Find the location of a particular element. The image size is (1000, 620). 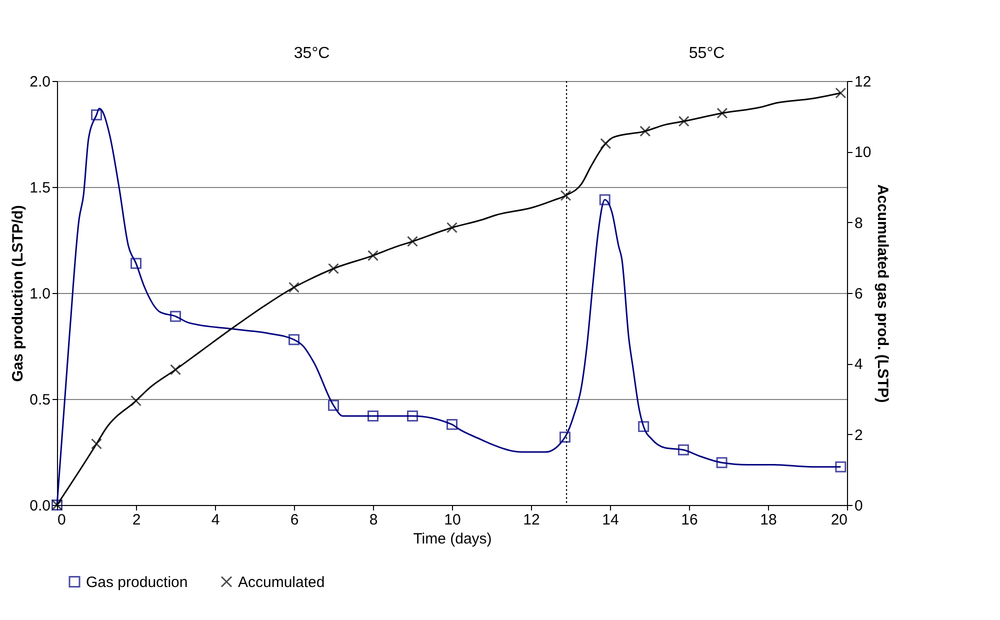

y-tick-label: 0.0 is located at coordinates (40, 506).